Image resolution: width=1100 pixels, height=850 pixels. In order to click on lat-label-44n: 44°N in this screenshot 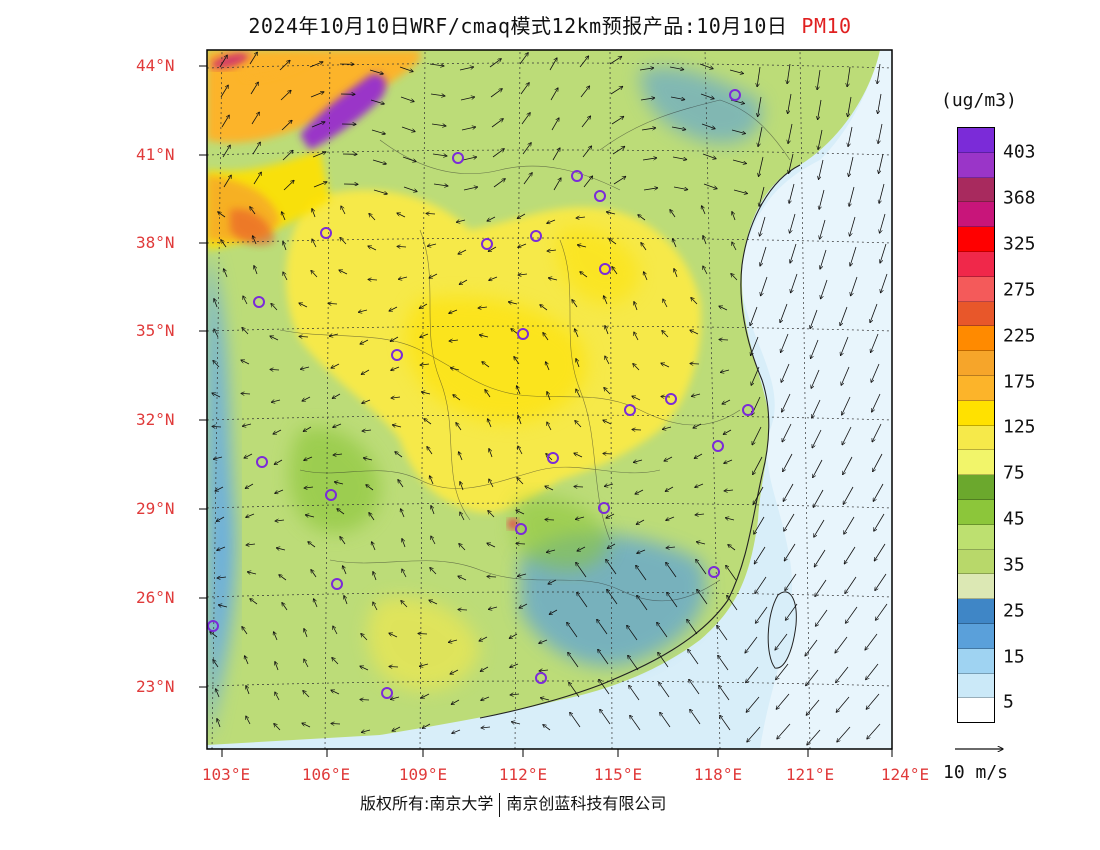, I will do `click(155, 65)`.